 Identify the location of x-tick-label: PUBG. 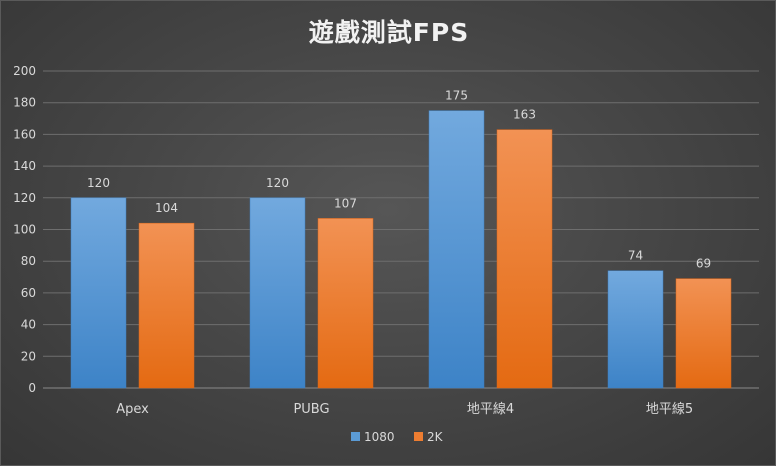
(311, 409).